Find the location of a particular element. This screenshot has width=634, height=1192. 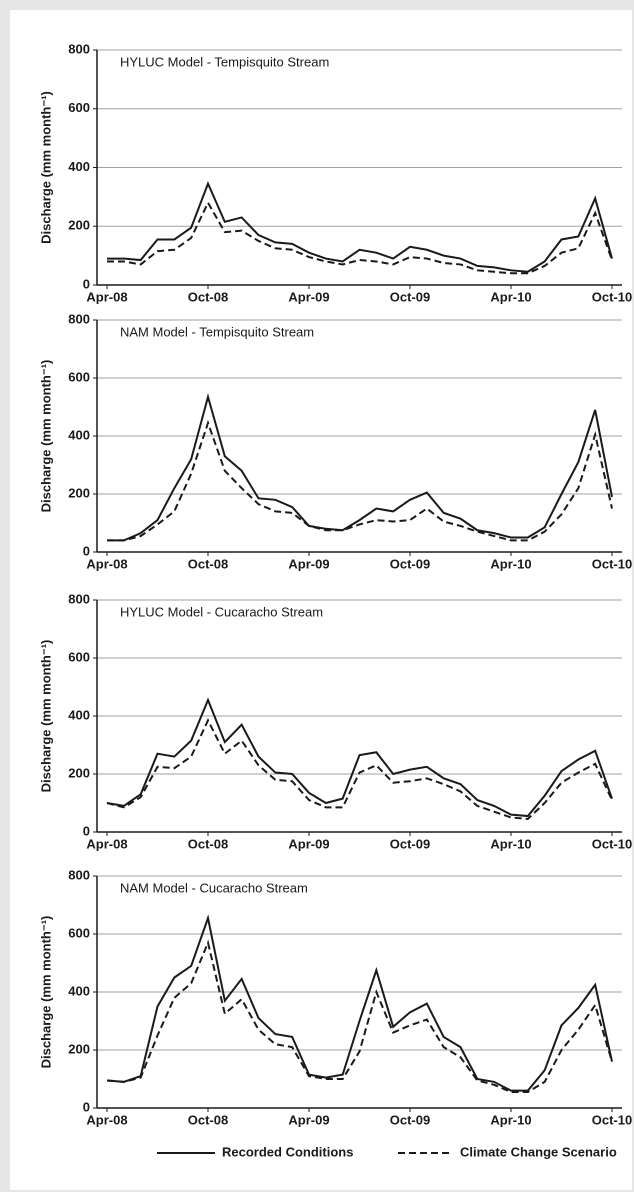

chart-title: HYLUC Model - Cucaracho Stream is located at coordinates (221, 611).